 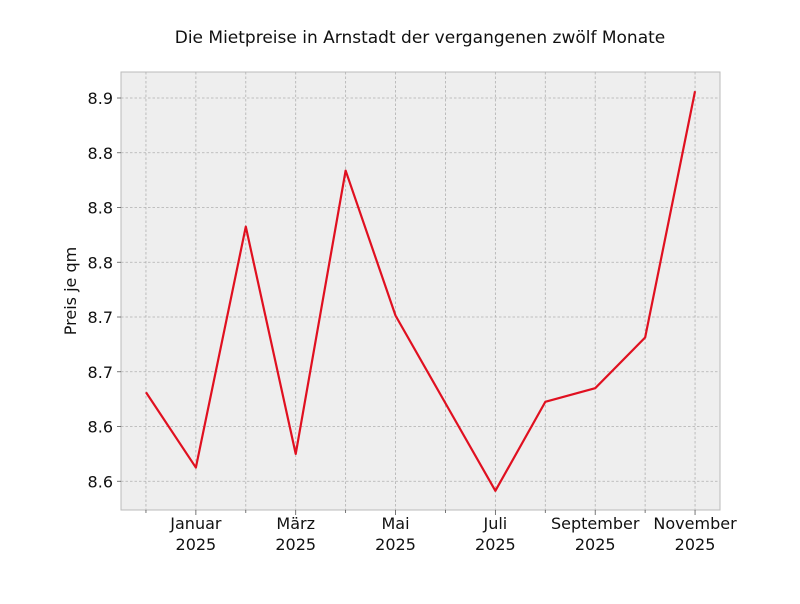 What do you see at coordinates (695, 534) in the screenshot?
I see `x-tick-label: November 2025` at bounding box center [695, 534].